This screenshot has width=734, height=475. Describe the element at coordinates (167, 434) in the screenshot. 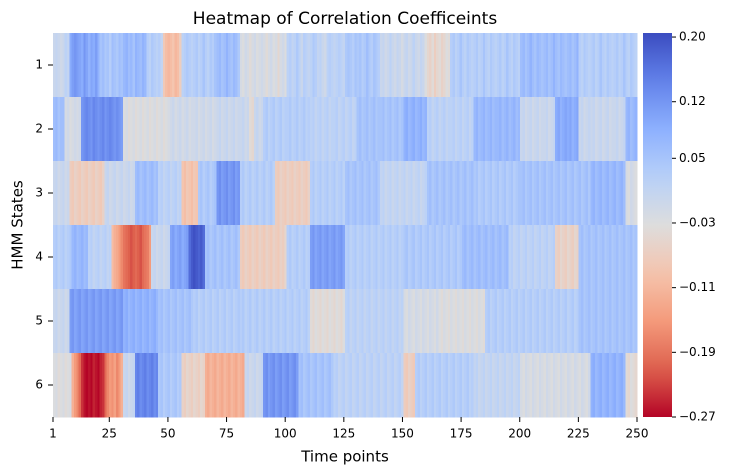

I see `x-tick-label: 50` at that location.